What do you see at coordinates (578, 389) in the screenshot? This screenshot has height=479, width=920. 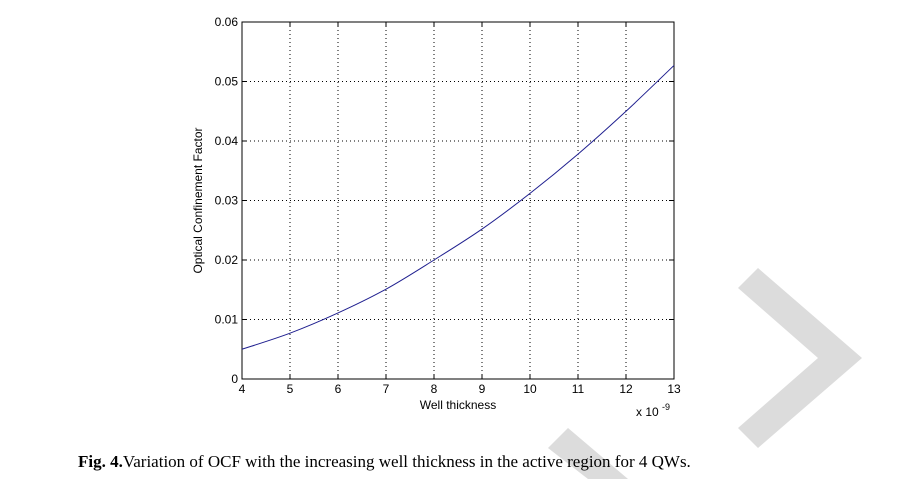 I see `x-tick-label: 11` at bounding box center [578, 389].